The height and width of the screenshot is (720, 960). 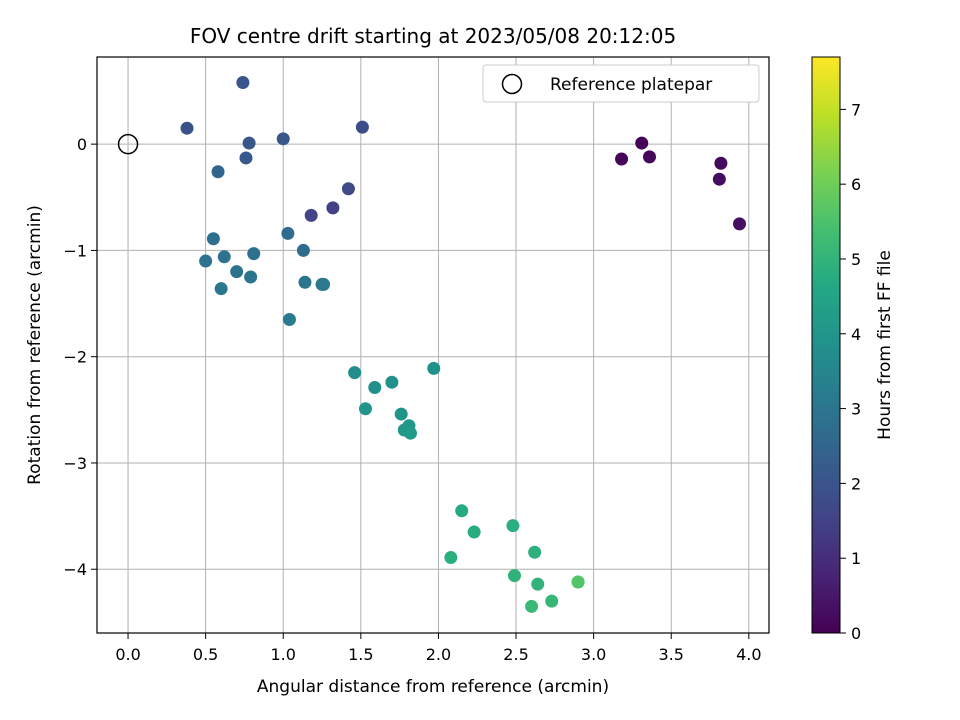 What do you see at coordinates (593, 654) in the screenshot?
I see `x-tick-label: 3.0` at bounding box center [593, 654].